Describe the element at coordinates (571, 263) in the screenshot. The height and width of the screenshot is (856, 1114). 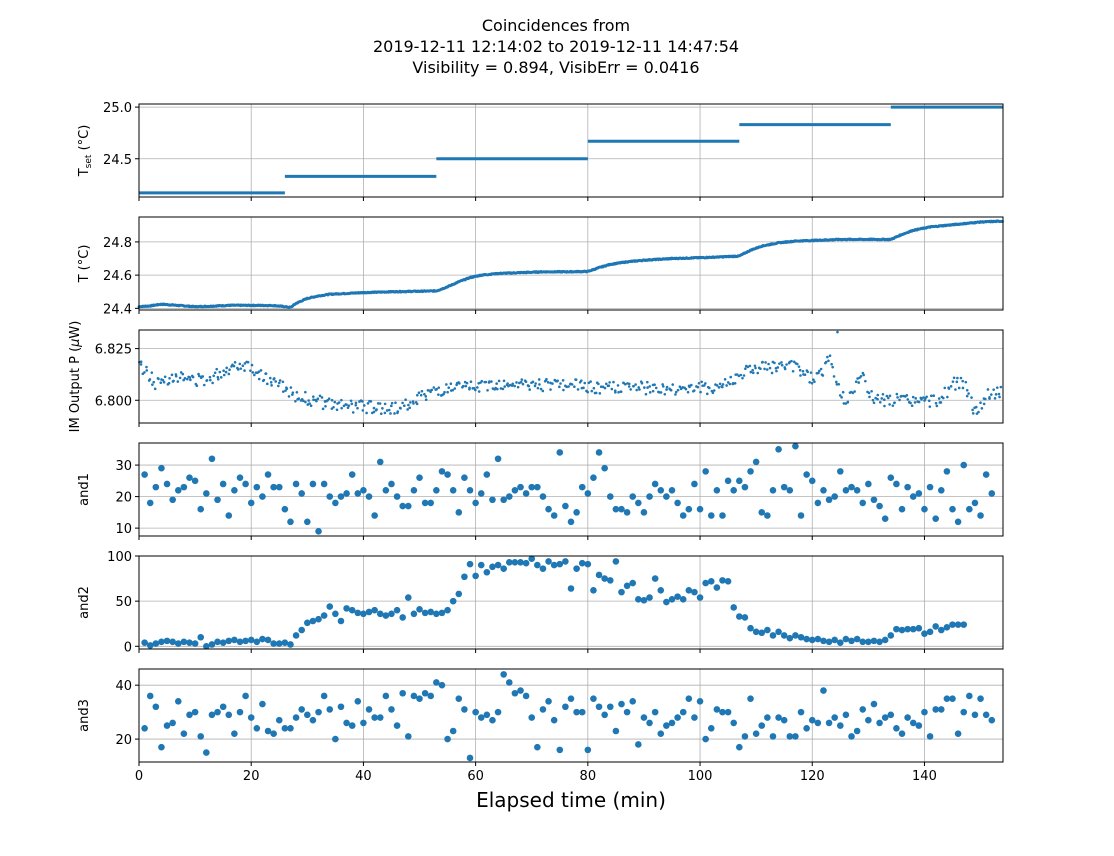
I see `panel-frame` at that location.